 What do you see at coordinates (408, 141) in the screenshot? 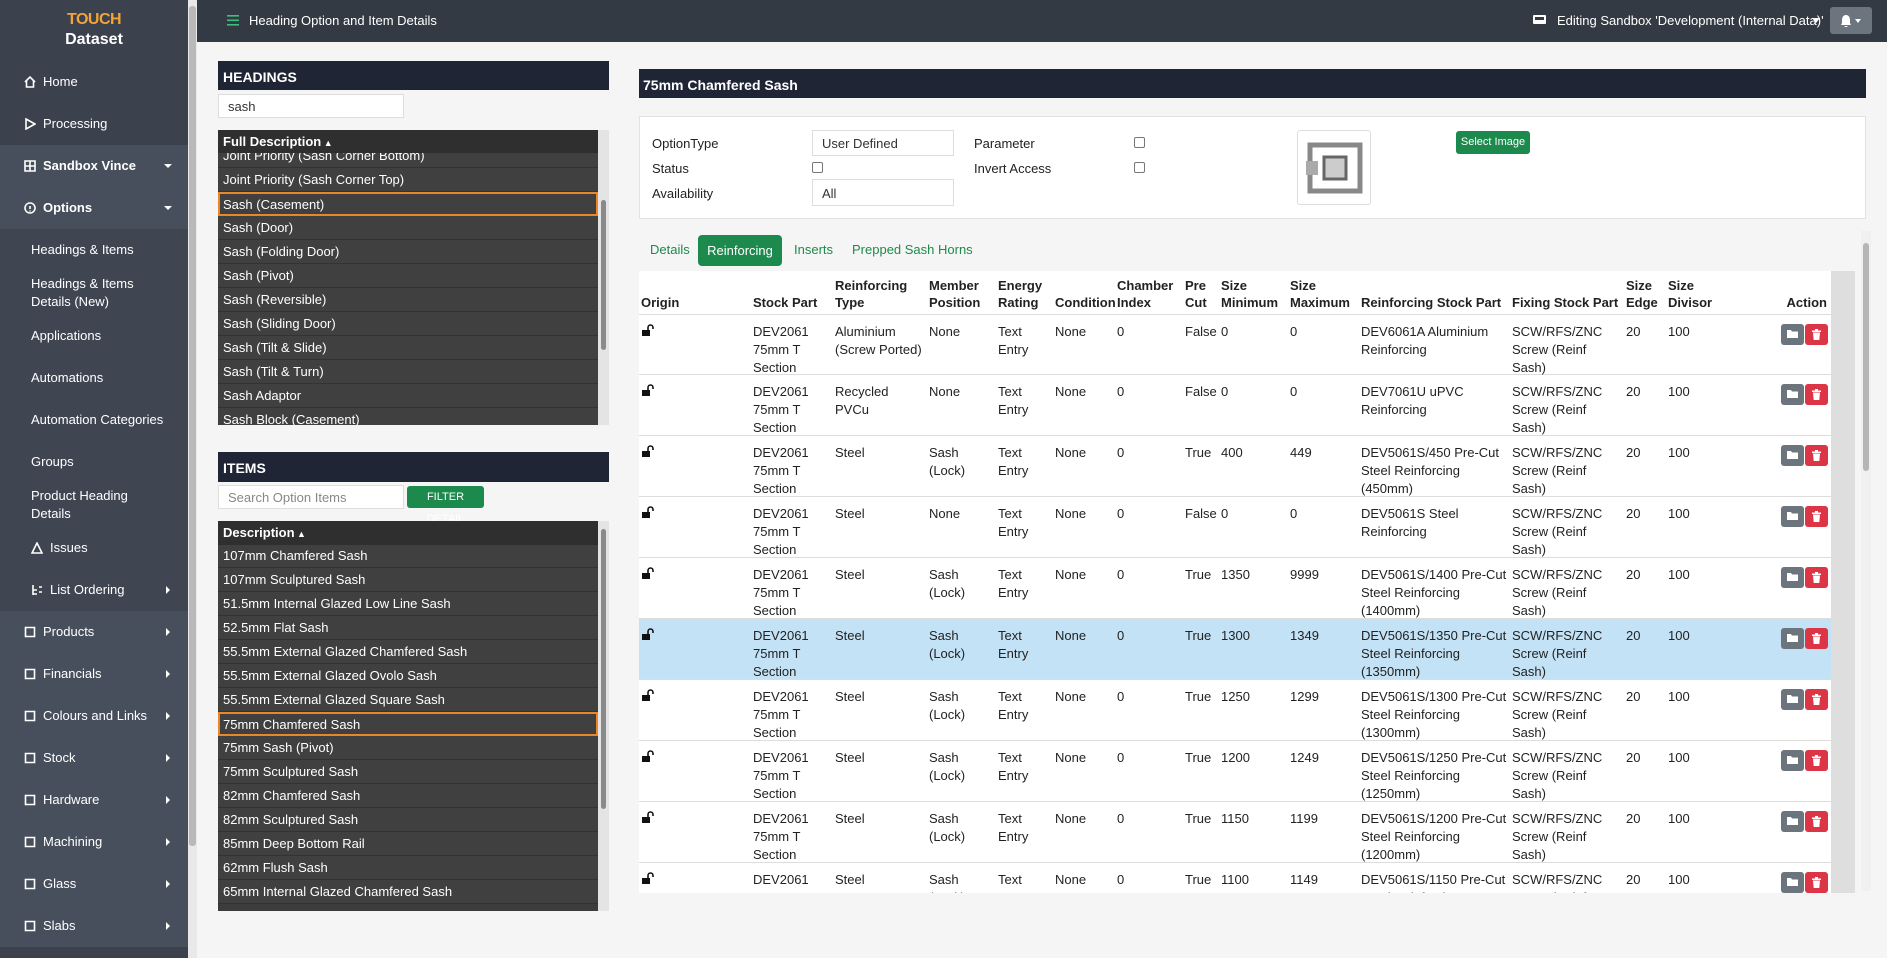
I see `column-header: Full Description` at bounding box center [408, 141].